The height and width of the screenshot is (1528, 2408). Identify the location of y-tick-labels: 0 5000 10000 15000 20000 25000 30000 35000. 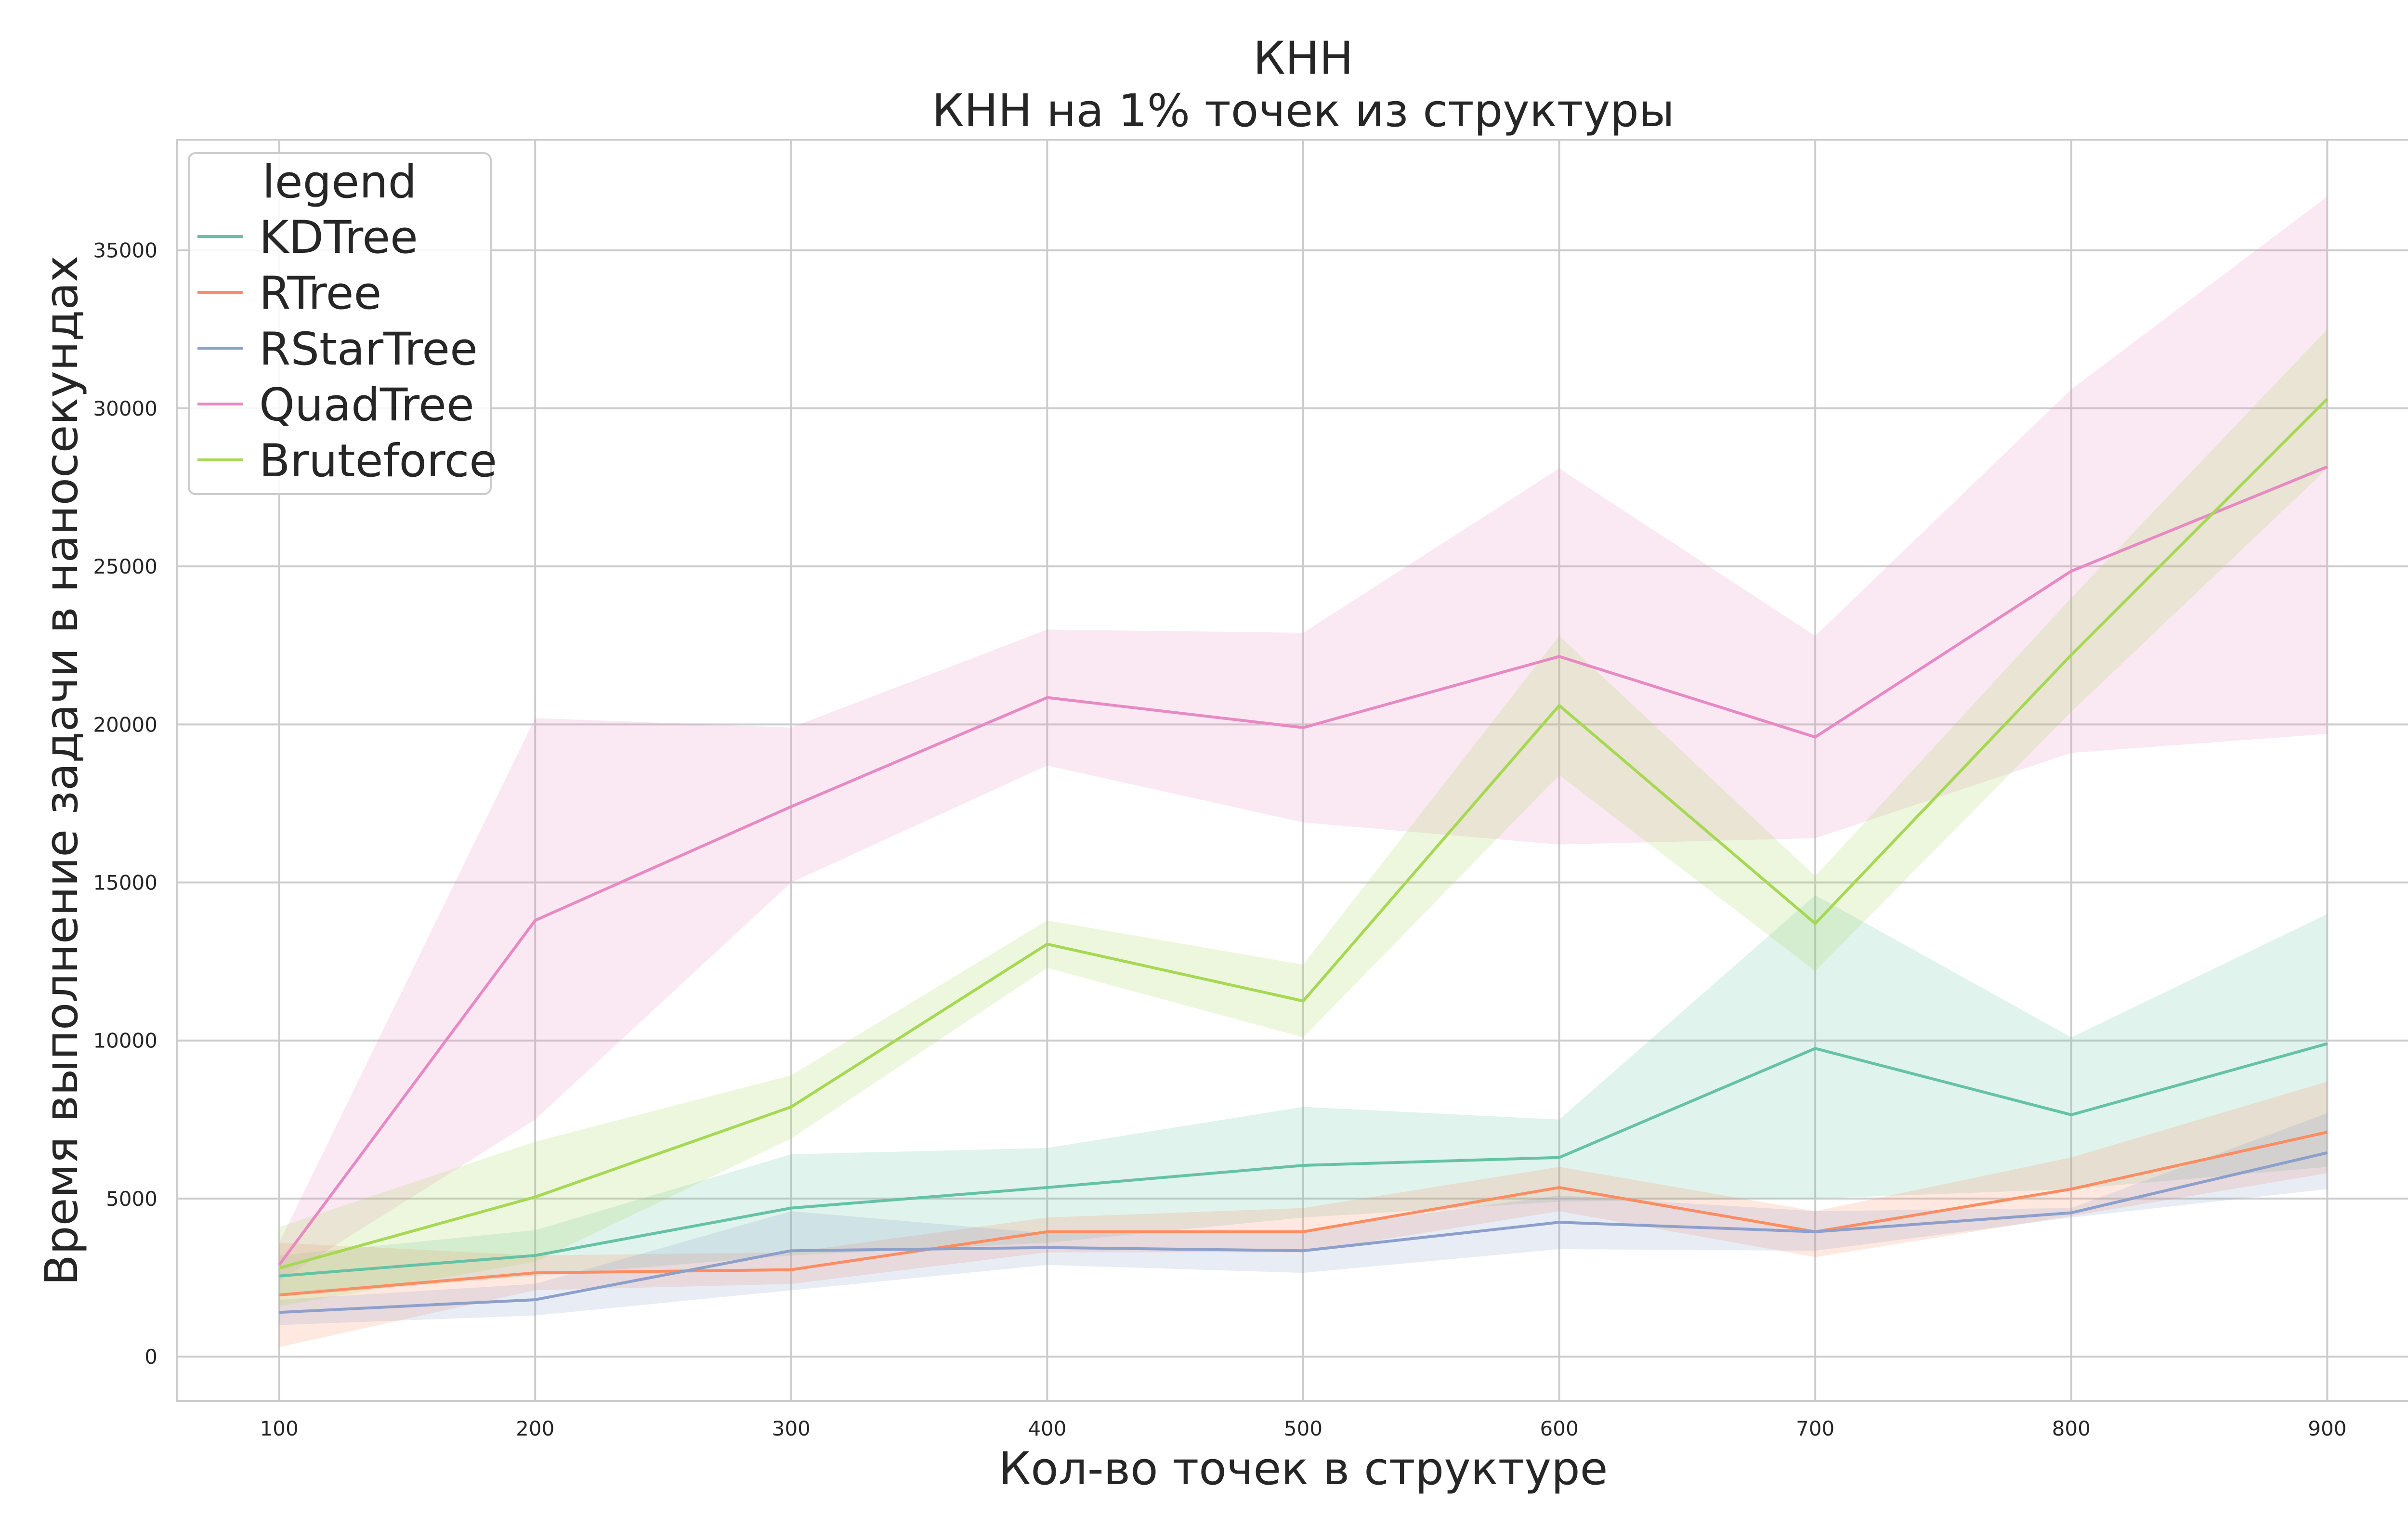
(125, 804).